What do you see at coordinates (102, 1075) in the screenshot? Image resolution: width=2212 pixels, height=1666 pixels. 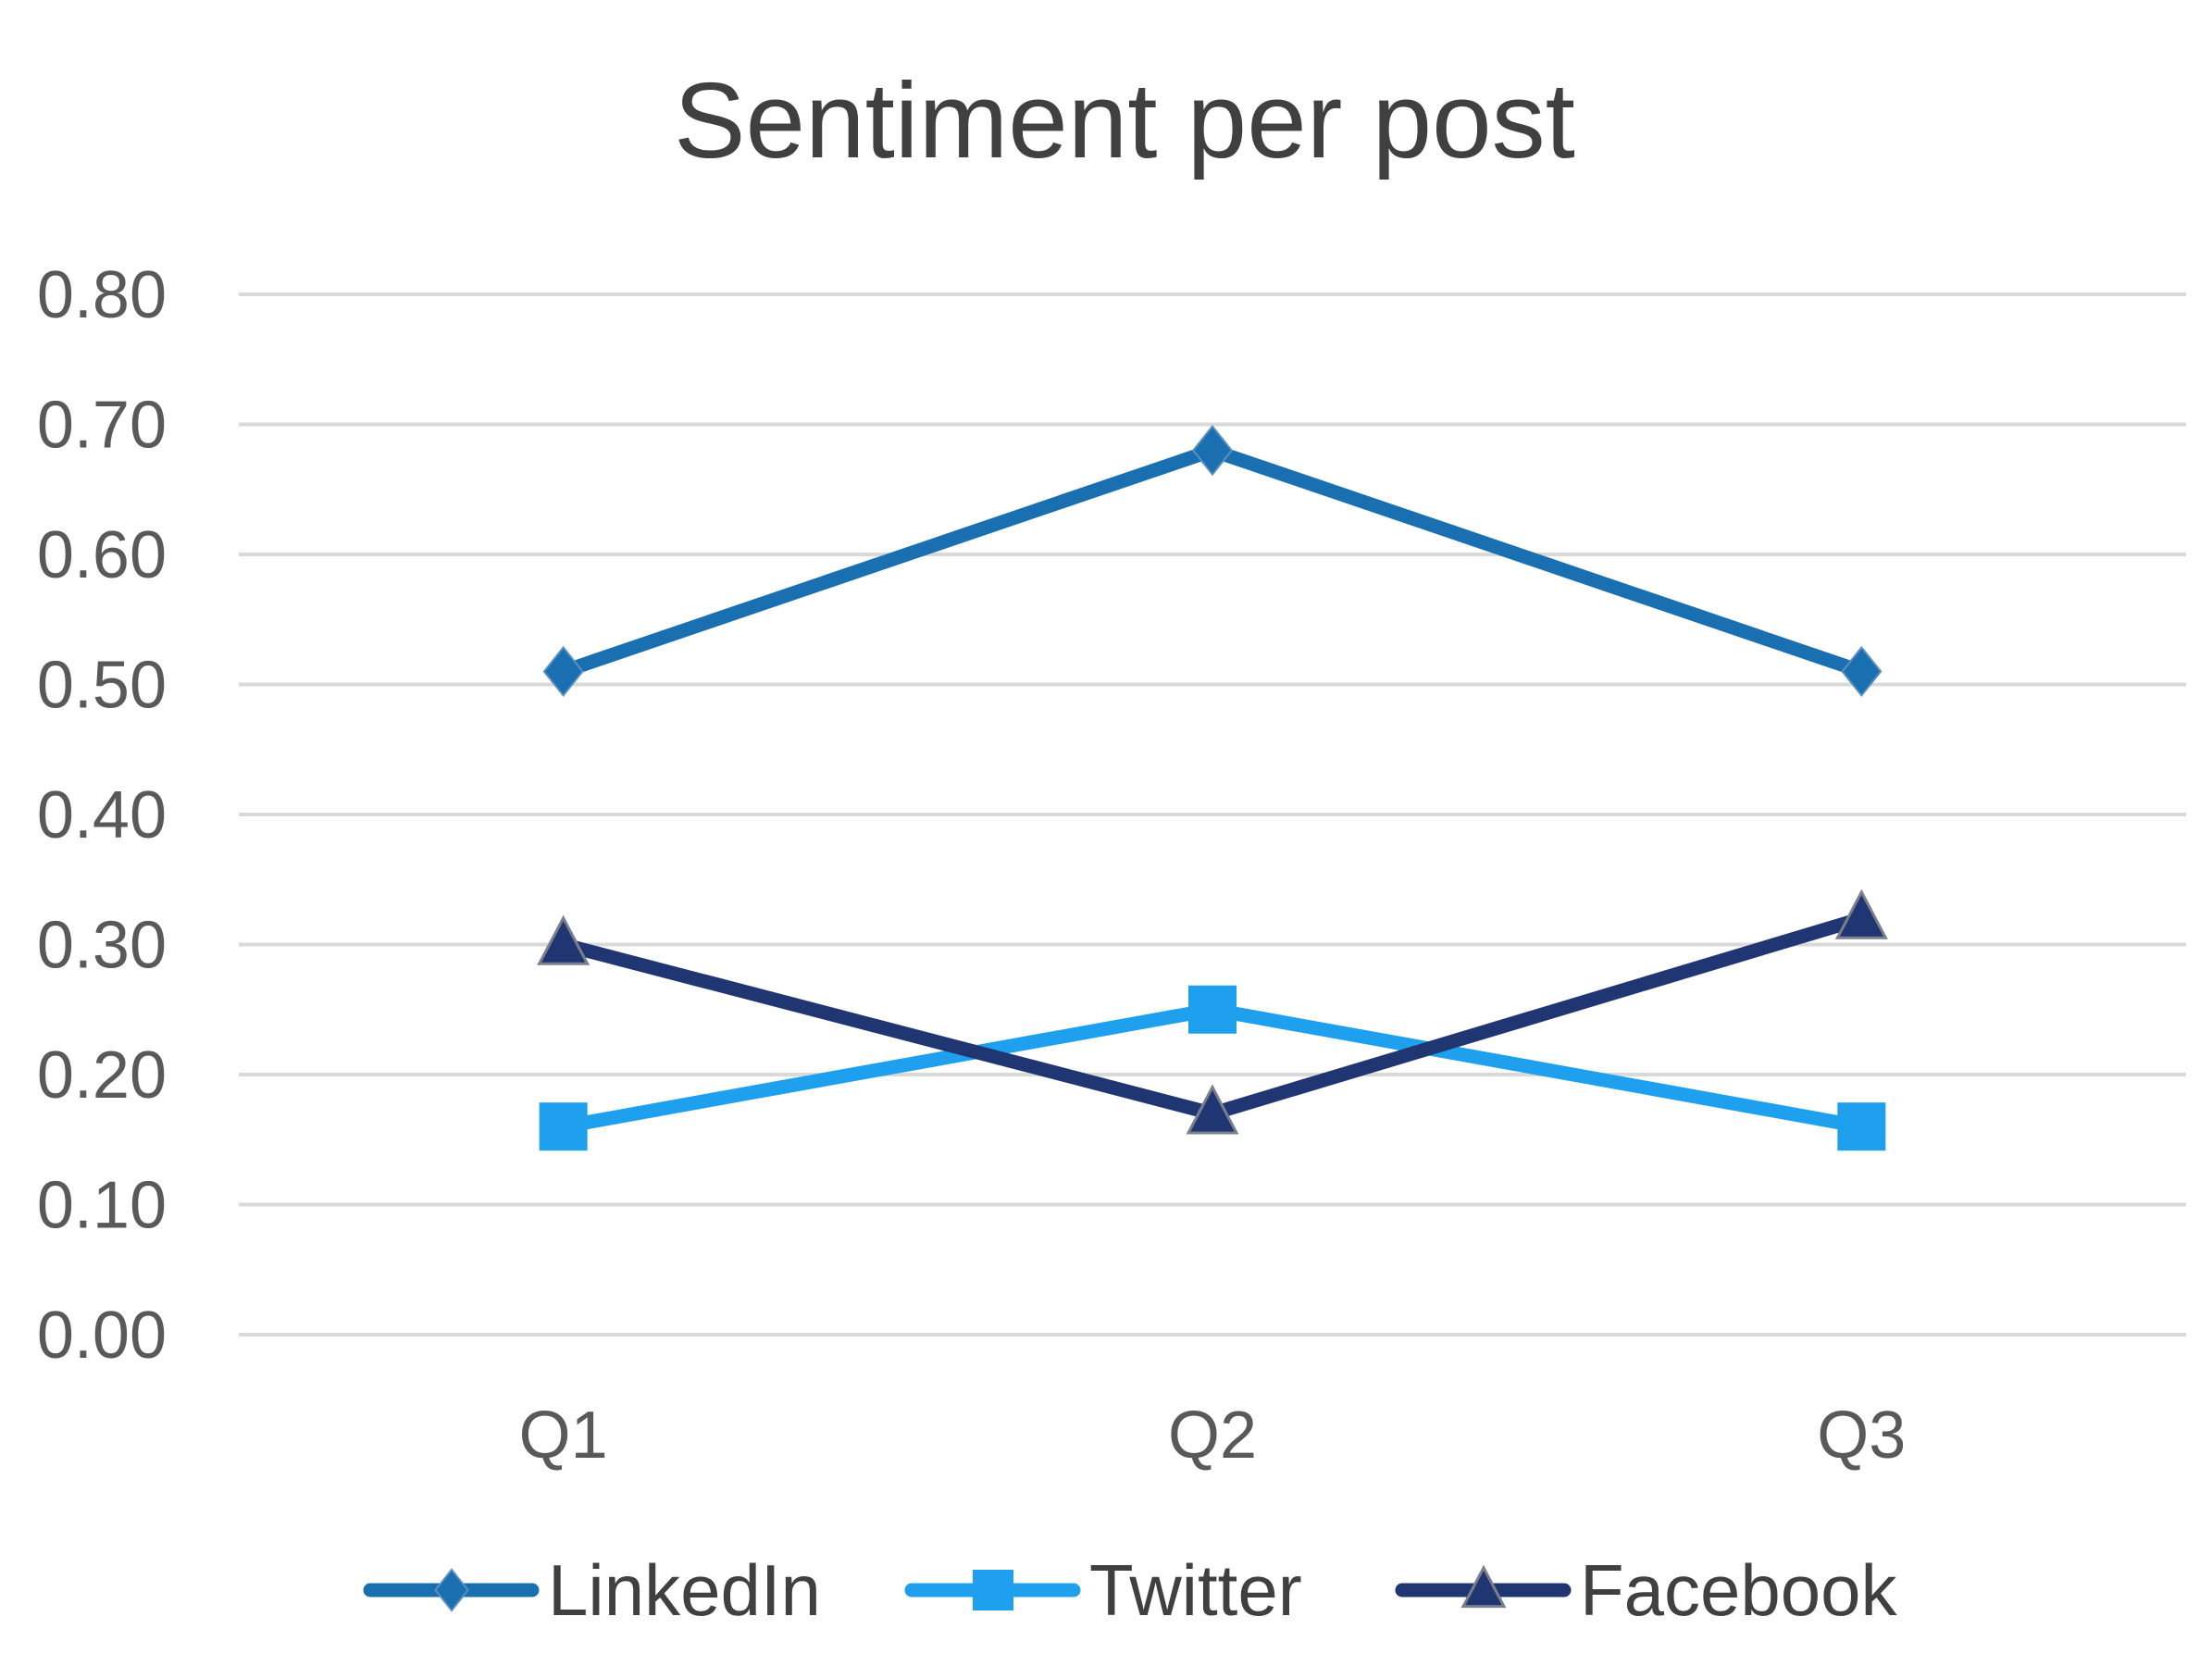 I see `y-tick-label: 0.20` at bounding box center [102, 1075].